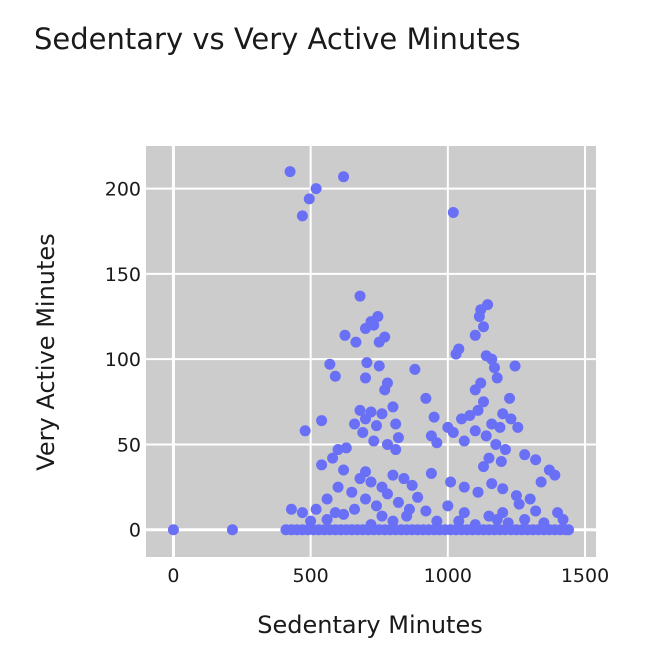 Image resolution: width=669 pixels, height=656 pixels. I want to click on x-tick-label: 500, so click(311, 576).